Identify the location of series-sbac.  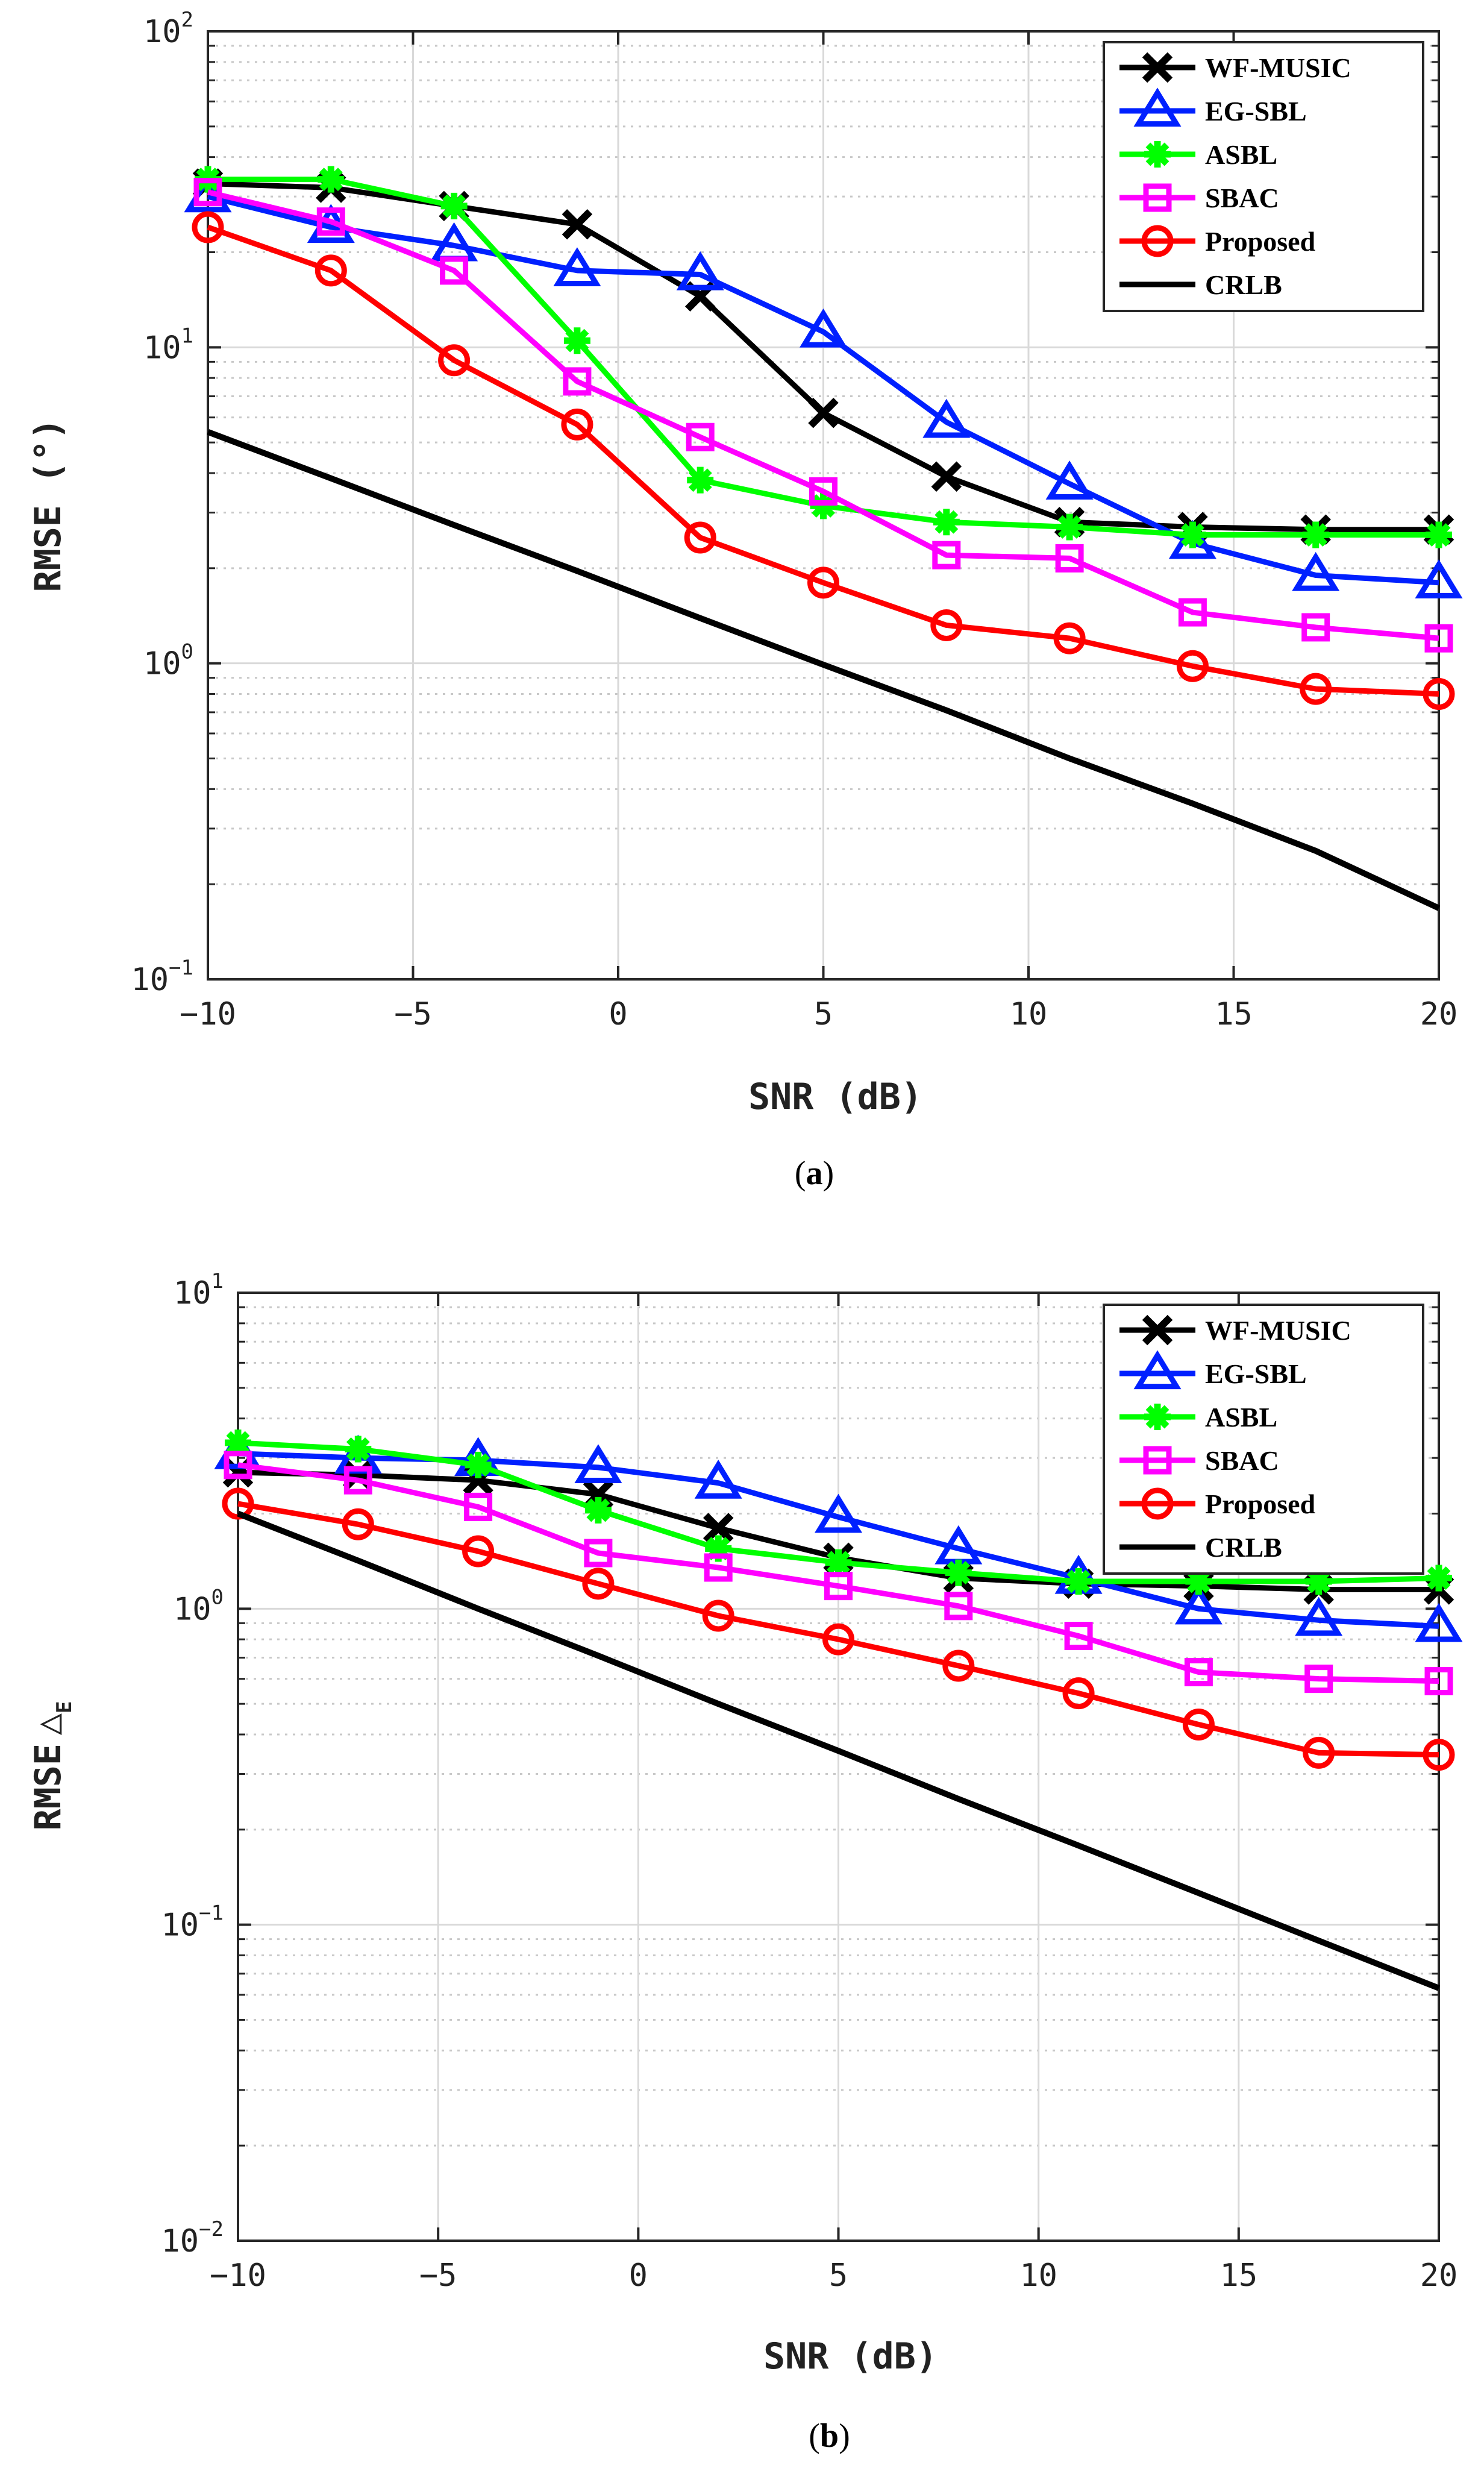
(838, 1573).